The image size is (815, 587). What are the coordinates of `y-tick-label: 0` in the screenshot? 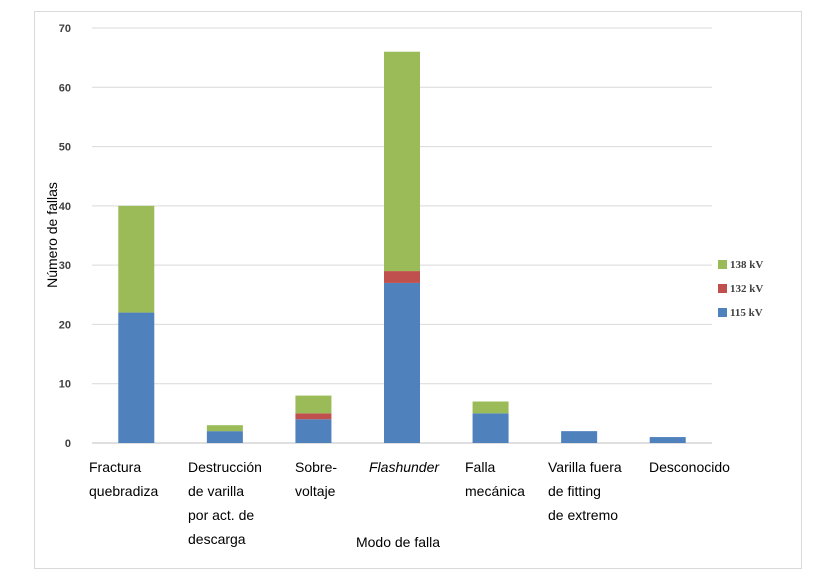 It's located at (68, 444).